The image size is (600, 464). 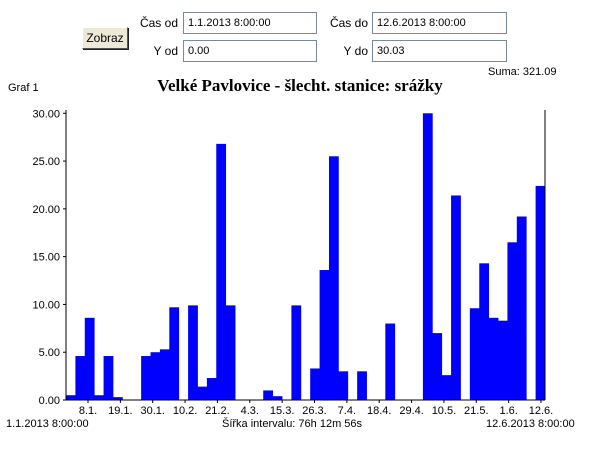 I want to click on x-tick-label: 21.5., so click(x=476, y=411).